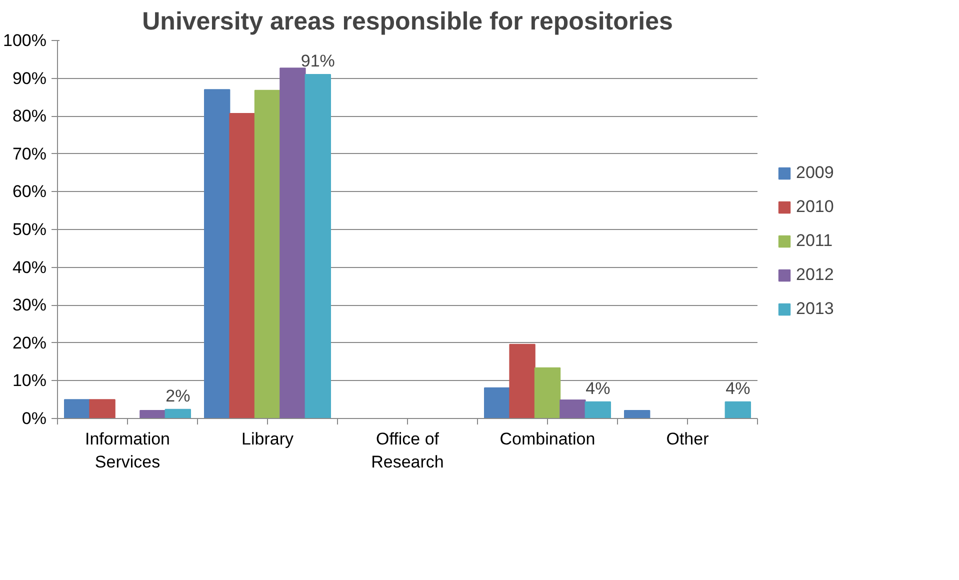  Describe the element at coordinates (268, 439) in the screenshot. I see `x-tick-label: Library` at that location.